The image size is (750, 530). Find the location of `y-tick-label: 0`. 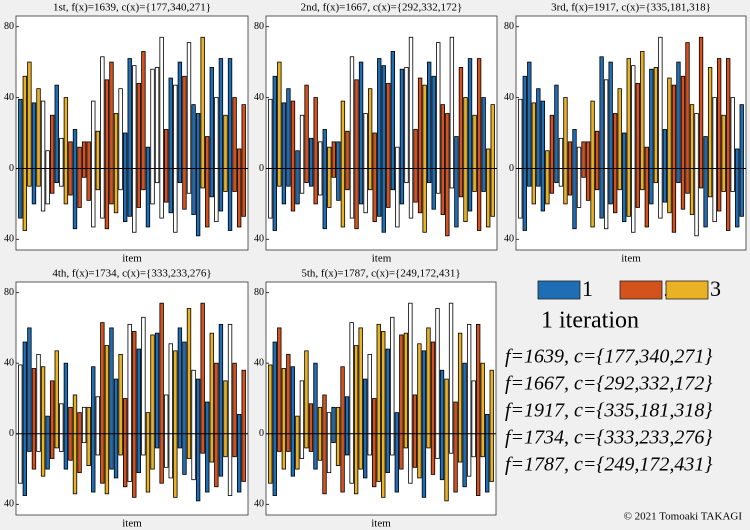

y-tick-label: 0 is located at coordinates (11, 433).